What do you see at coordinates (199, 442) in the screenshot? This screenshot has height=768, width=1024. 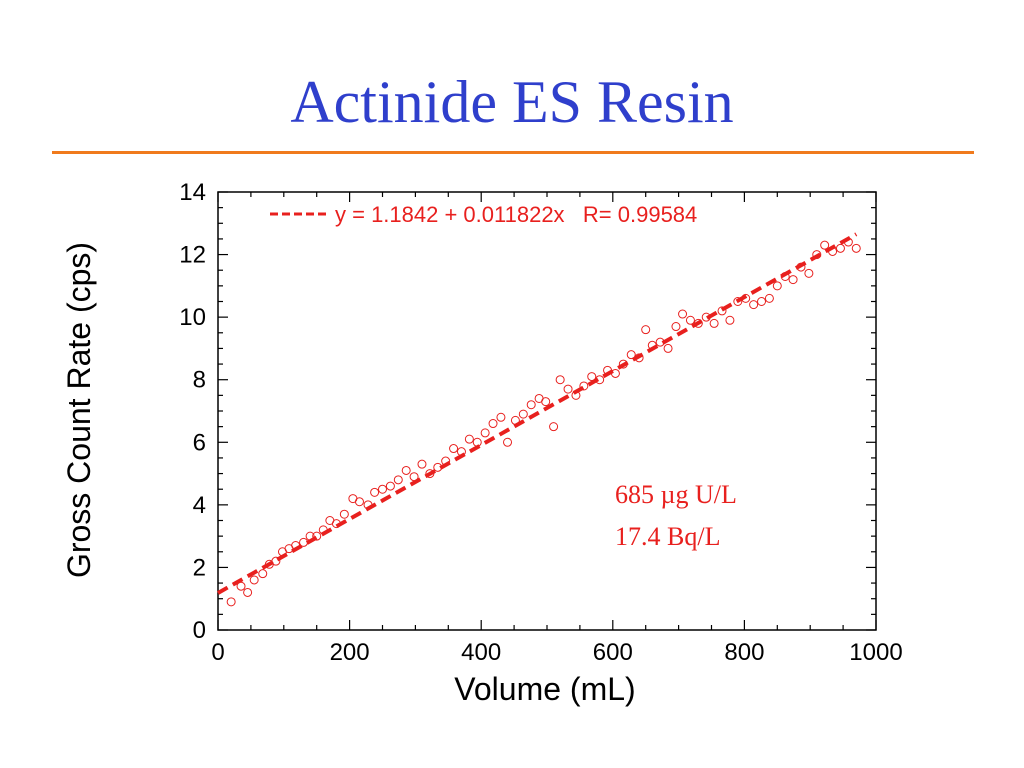 I see `y-tick-label: 6` at bounding box center [199, 442].